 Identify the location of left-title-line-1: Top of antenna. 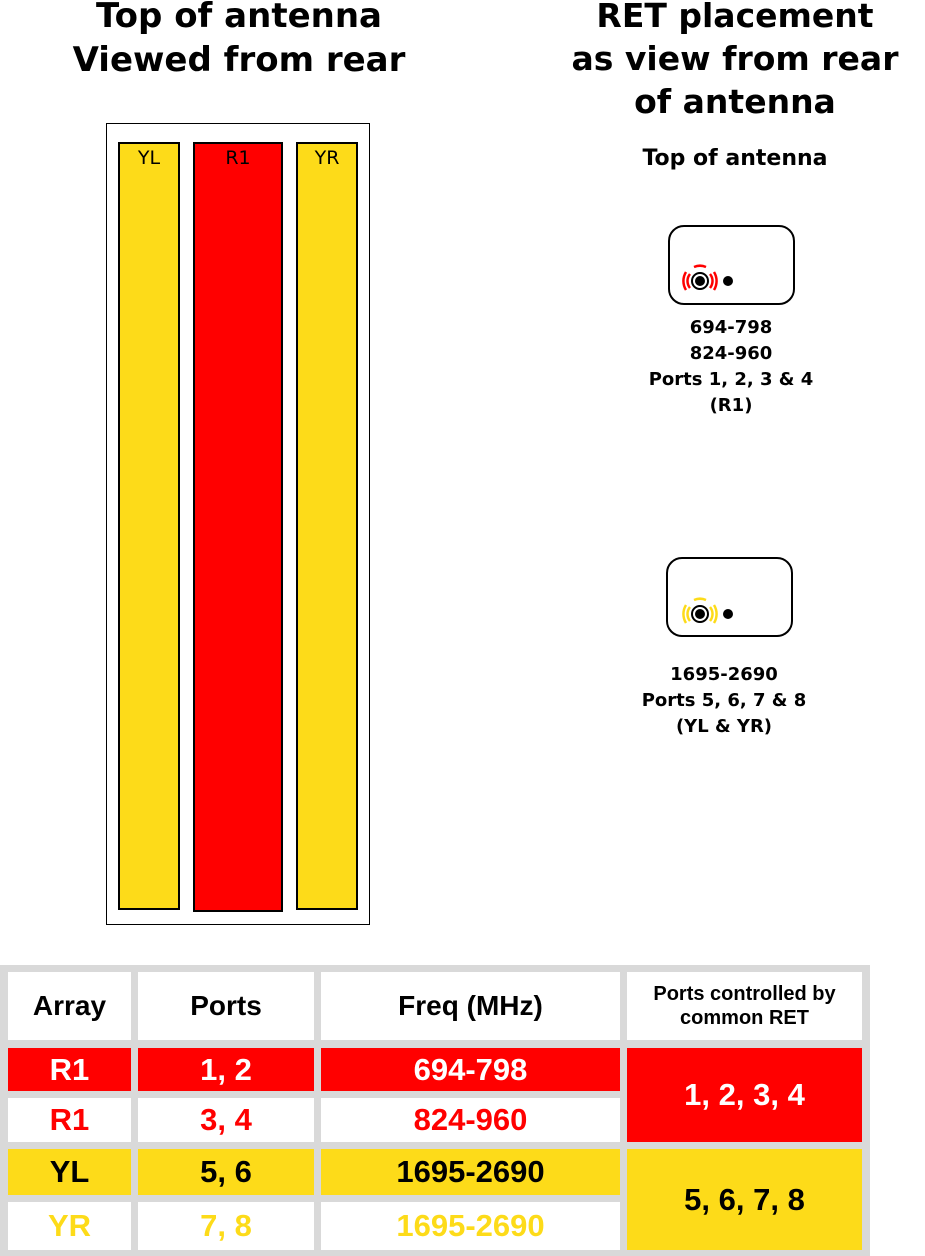
(238, 18).